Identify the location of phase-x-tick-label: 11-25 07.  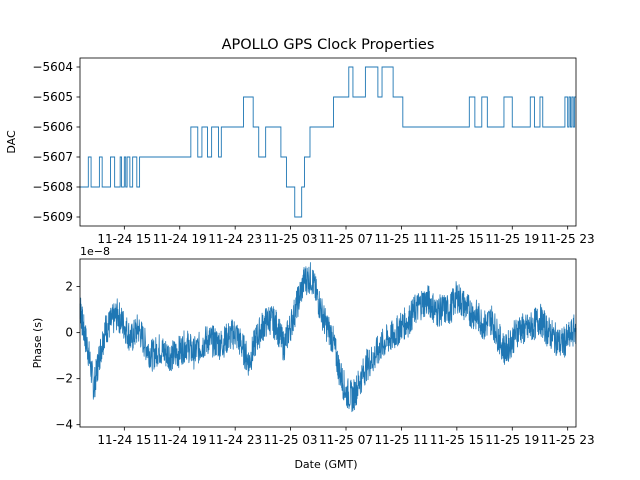
(346, 440).